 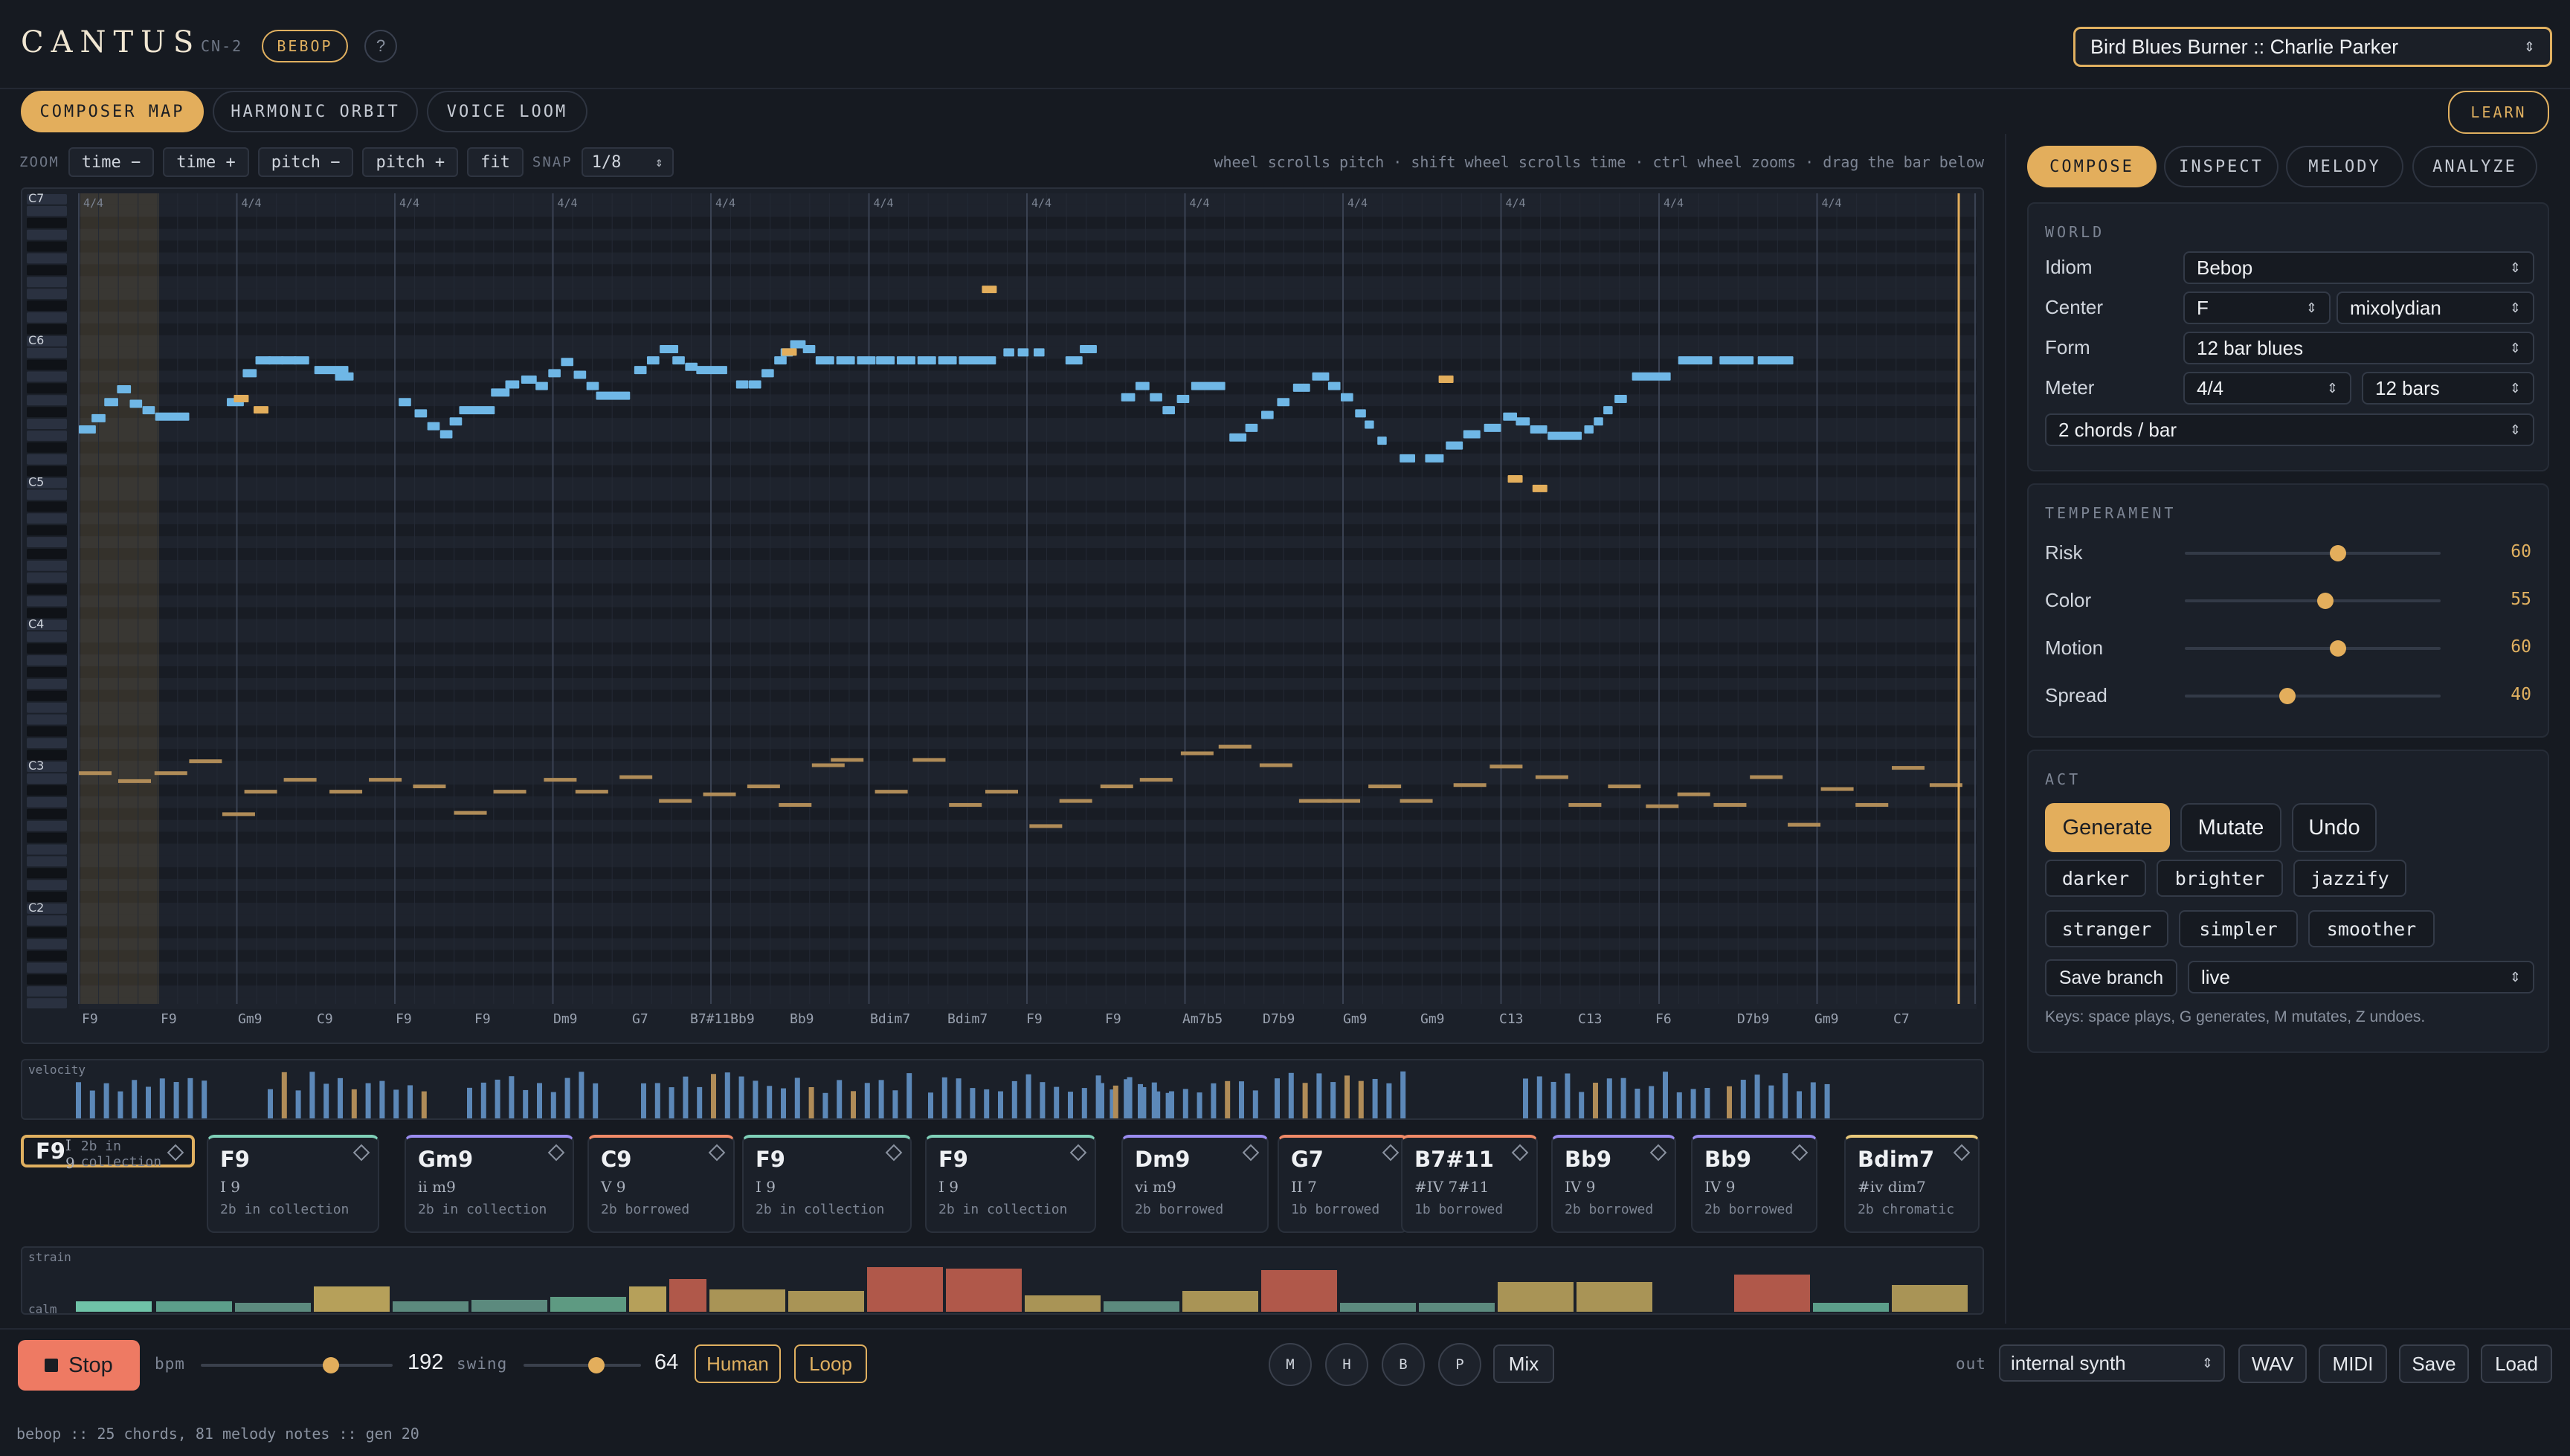 What do you see at coordinates (112, 162) in the screenshot?
I see `time-zoom-out-button: time −` at bounding box center [112, 162].